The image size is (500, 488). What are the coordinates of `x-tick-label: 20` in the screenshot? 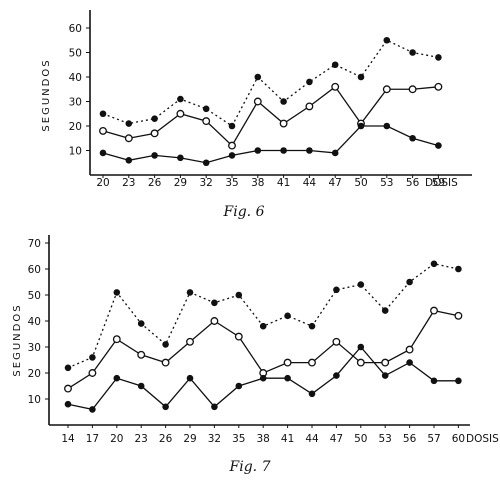 It's located at (102, 183).